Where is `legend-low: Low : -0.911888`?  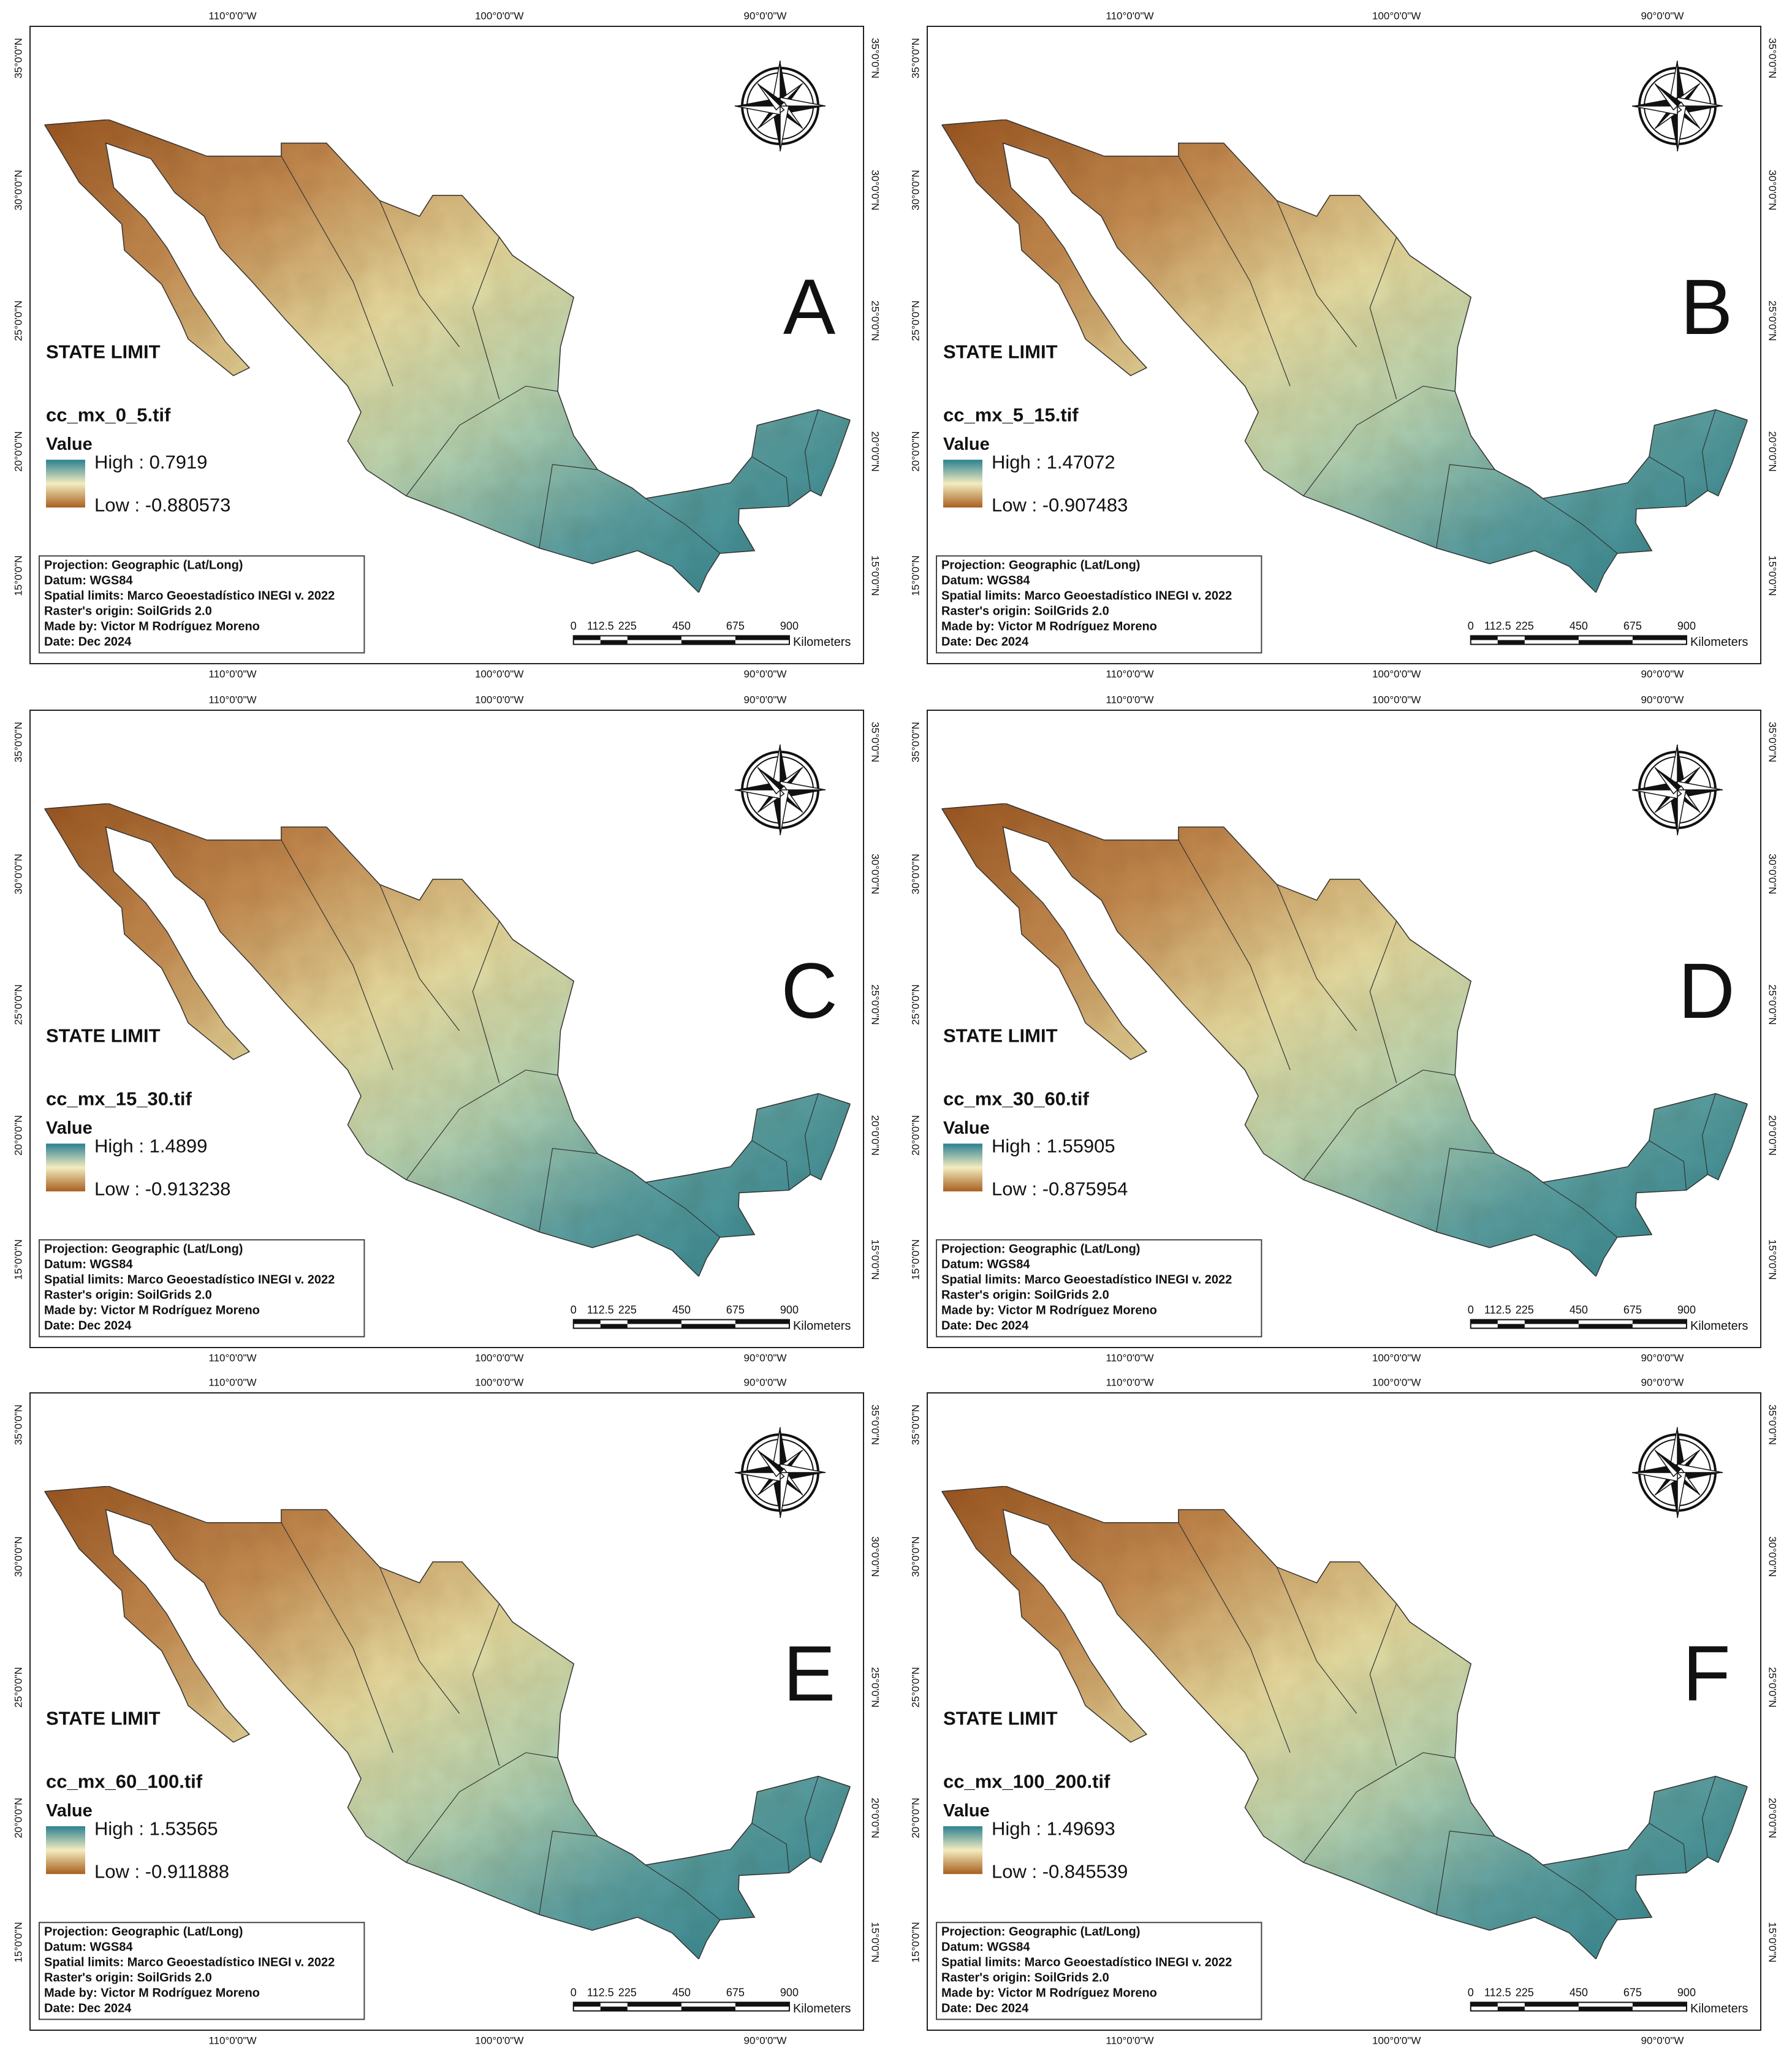
legend-low: Low : -0.911888 is located at coordinates (161, 1871).